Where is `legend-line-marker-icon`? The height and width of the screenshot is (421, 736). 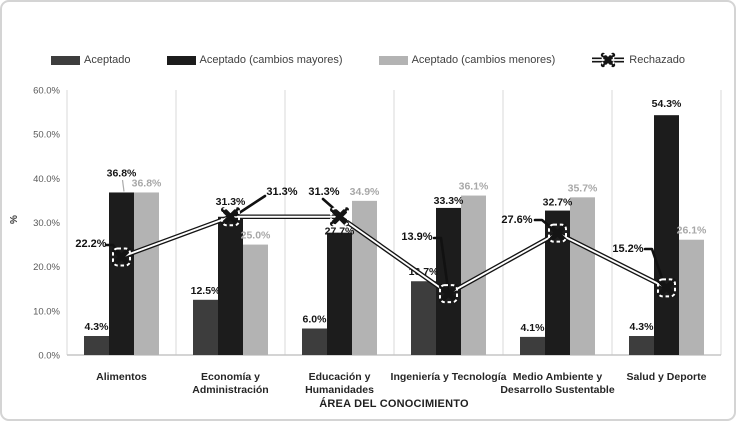 legend-line-marker-icon is located at coordinates (608, 60).